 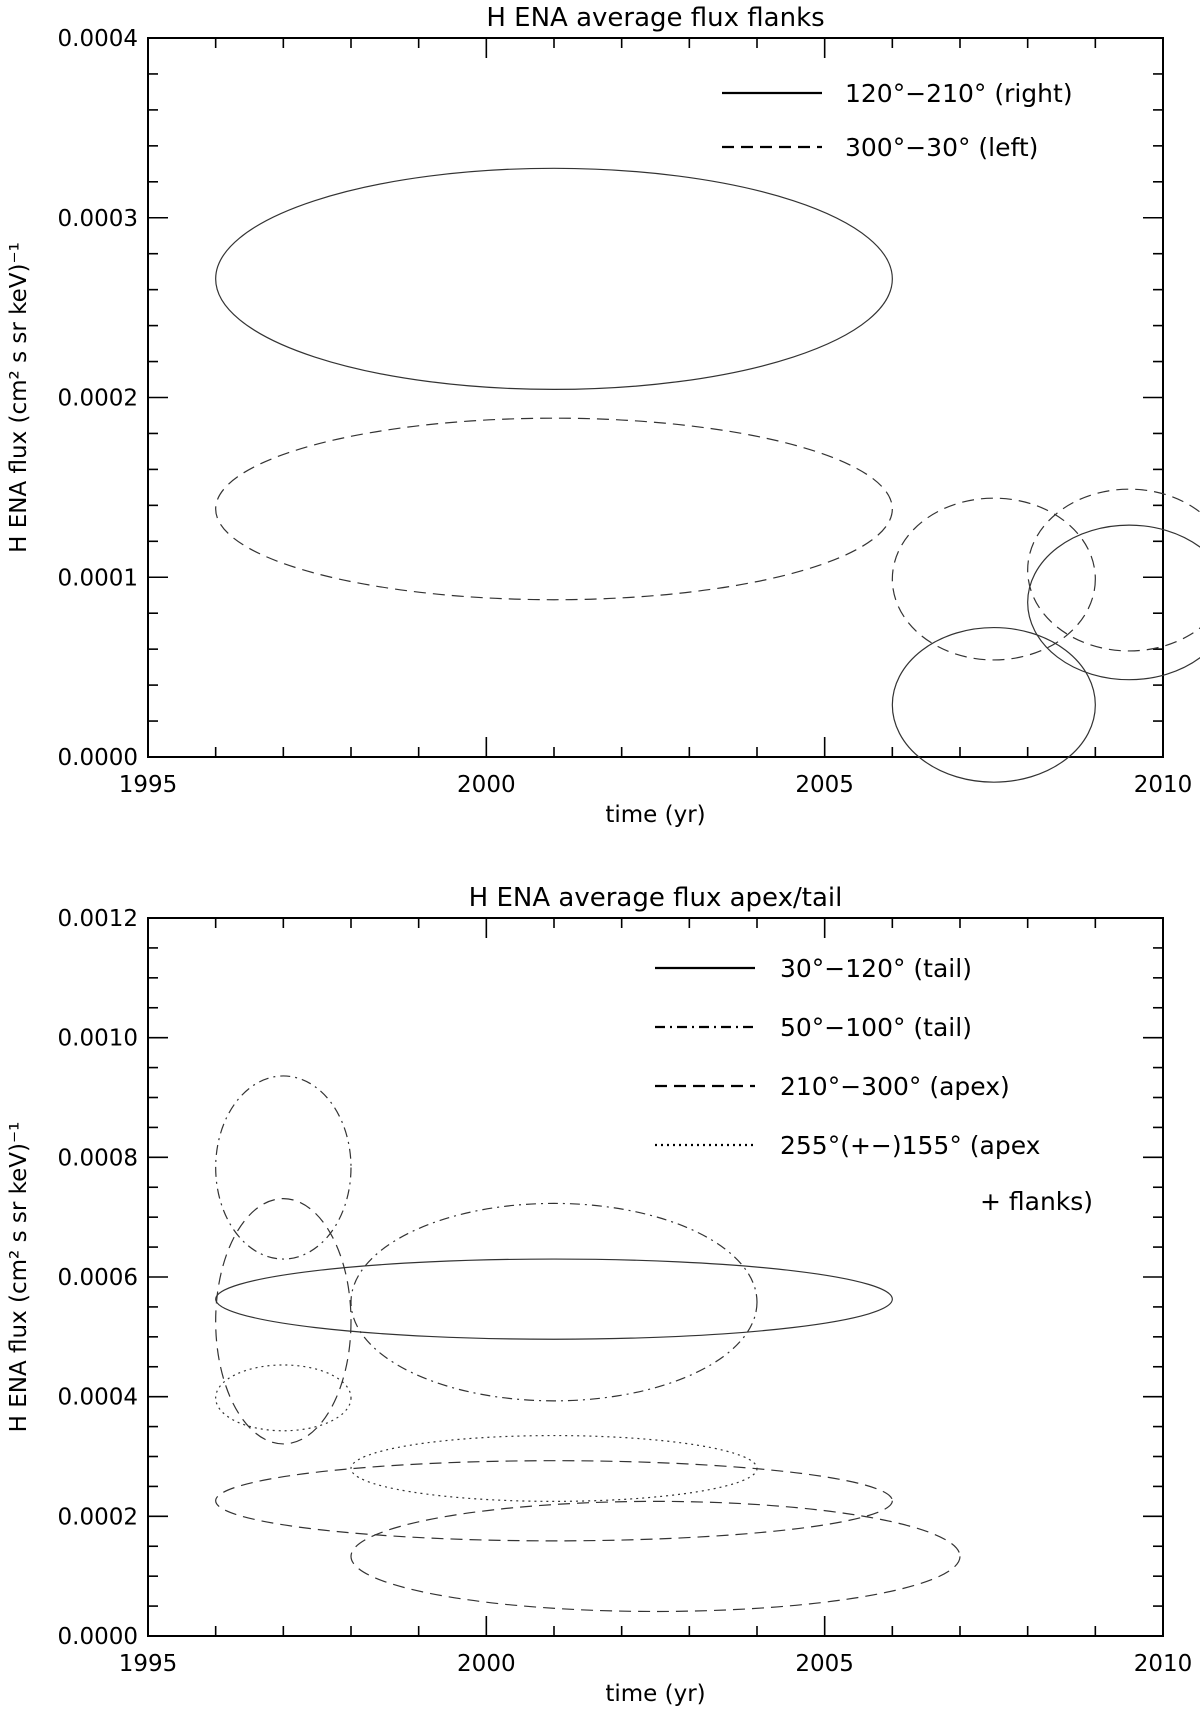 I want to click on chart-title: H ENA average flux apex/tail, so click(x=656, y=898).